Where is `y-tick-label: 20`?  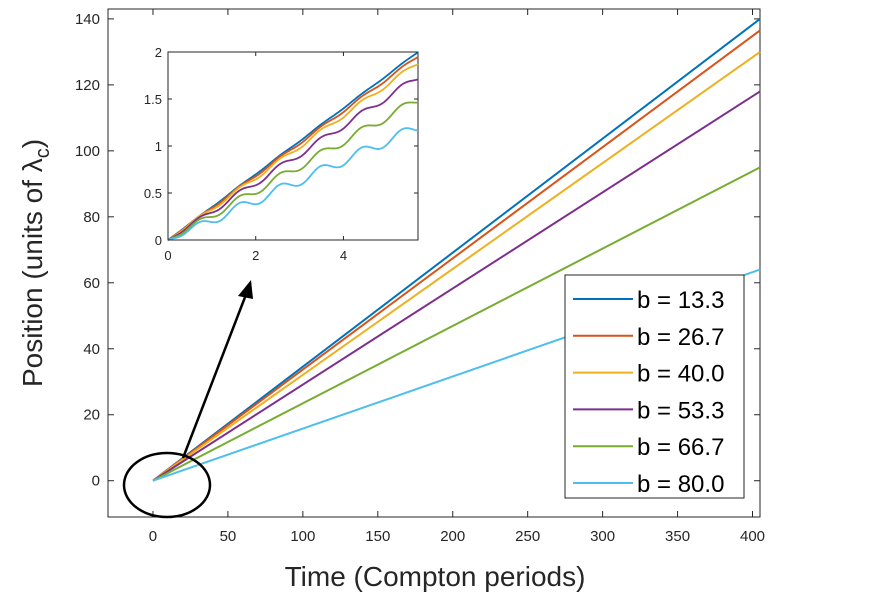
y-tick-label: 20 is located at coordinates (91, 415).